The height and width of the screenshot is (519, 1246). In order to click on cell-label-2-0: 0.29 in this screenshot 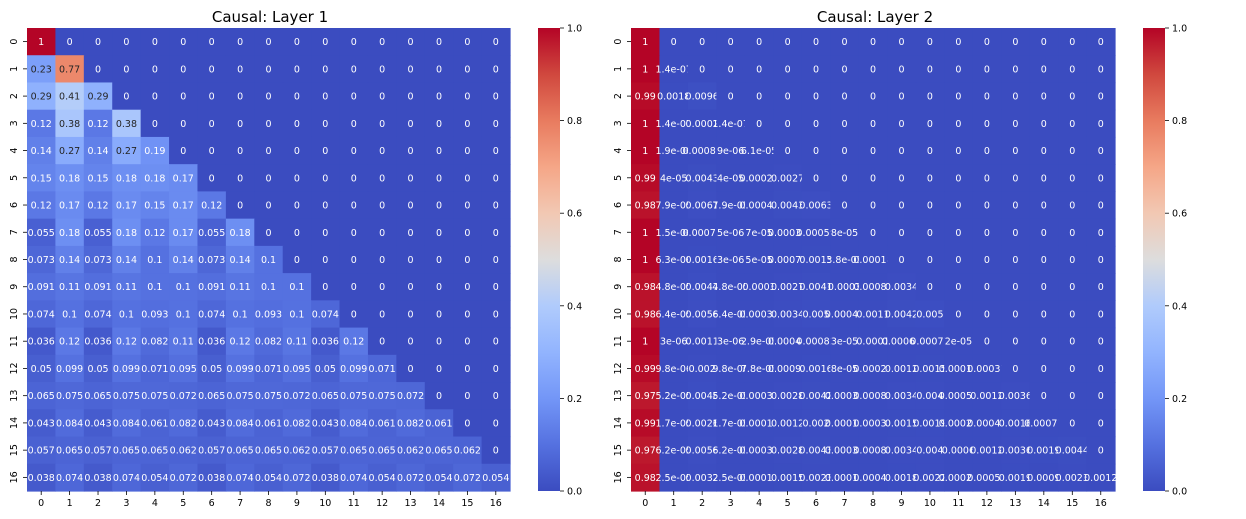, I will do `click(41, 97)`.